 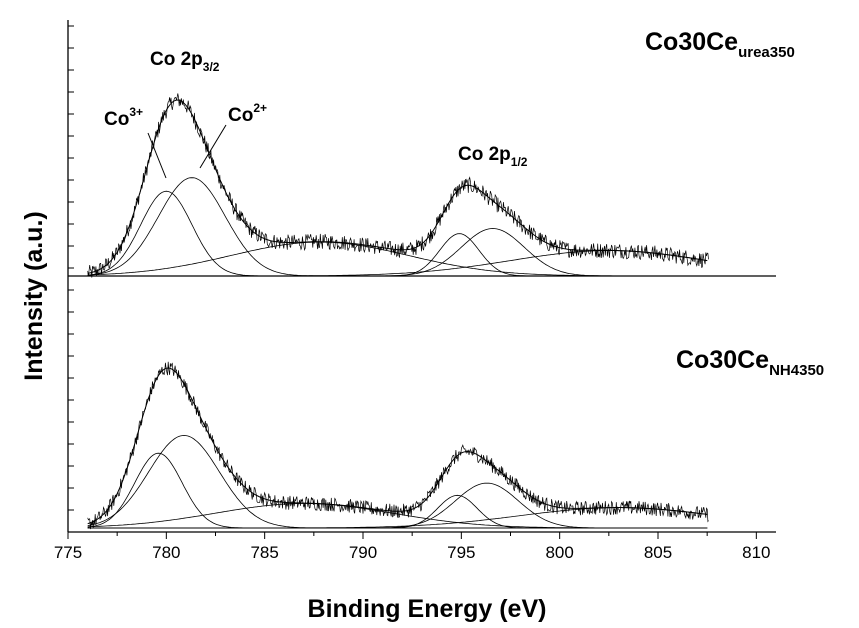 What do you see at coordinates (750, 362) in the screenshot?
I see `sample-label-nh4350: Co30CeNH4350` at bounding box center [750, 362].